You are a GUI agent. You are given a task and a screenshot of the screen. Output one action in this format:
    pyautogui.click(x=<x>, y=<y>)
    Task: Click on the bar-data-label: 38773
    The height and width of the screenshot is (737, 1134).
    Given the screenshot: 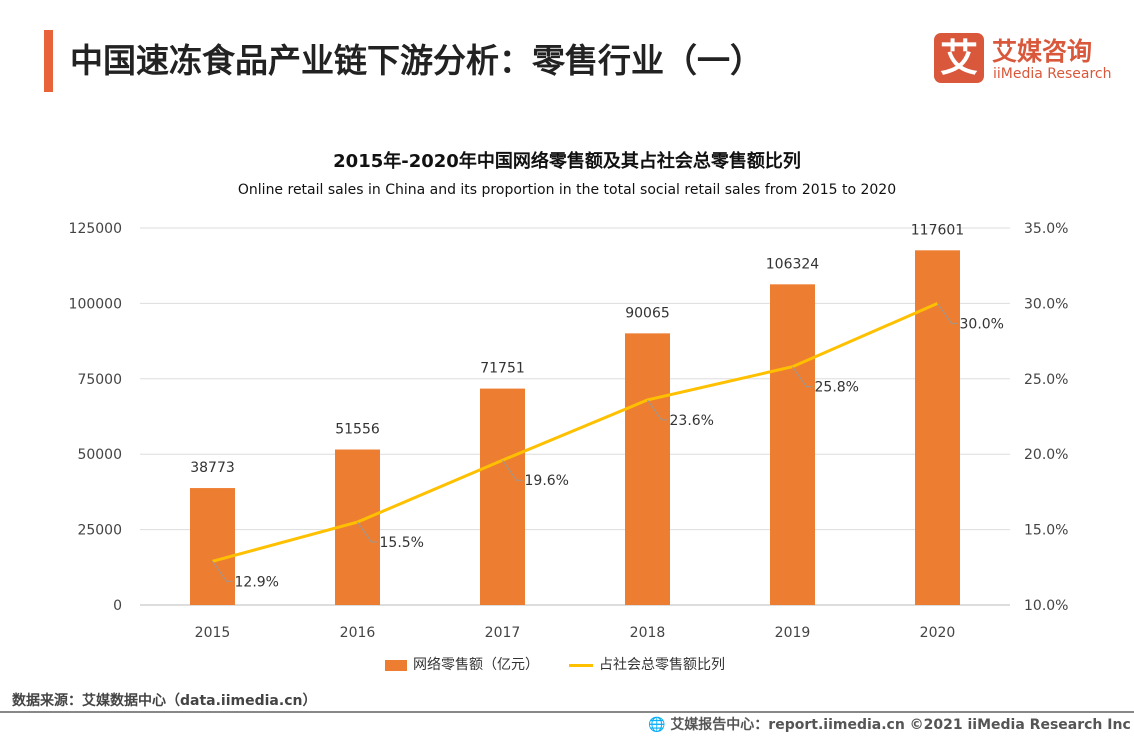 What is the action you would take?
    pyautogui.click(x=212, y=468)
    